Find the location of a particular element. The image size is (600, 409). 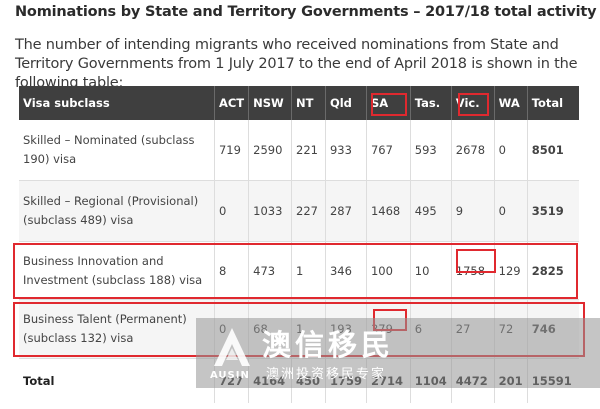

watermark-overlay is located at coordinates (398, 353).